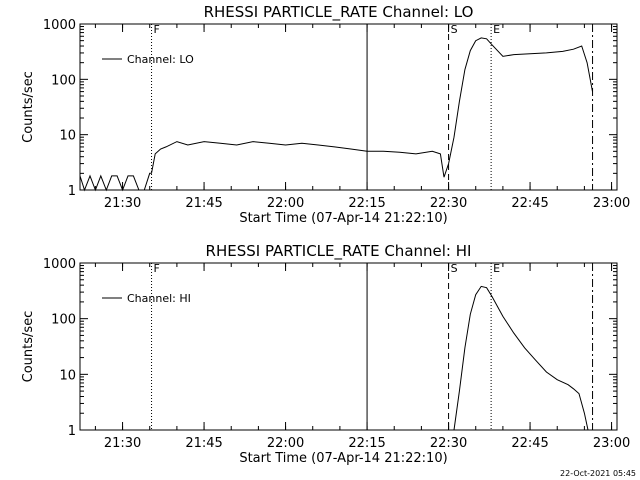  What do you see at coordinates (521, 358) in the screenshot?
I see `series-line` at bounding box center [521, 358].